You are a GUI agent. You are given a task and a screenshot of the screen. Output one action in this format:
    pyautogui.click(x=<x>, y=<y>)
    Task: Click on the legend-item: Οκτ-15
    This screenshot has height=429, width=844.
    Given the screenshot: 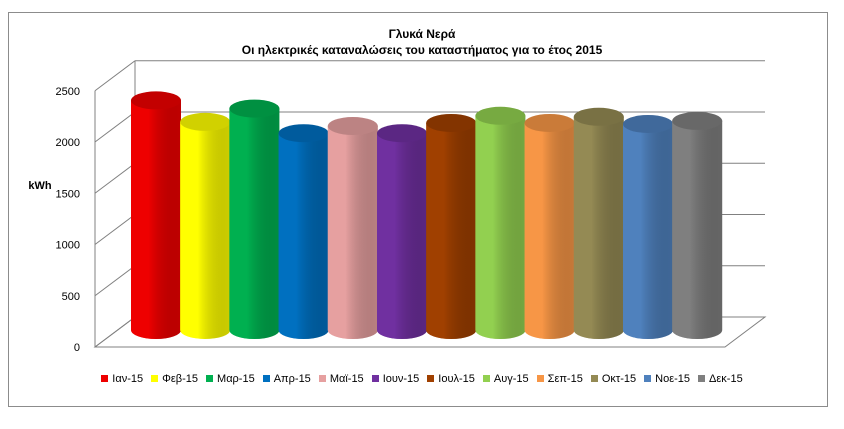 What is the action you would take?
    pyautogui.click(x=613, y=379)
    